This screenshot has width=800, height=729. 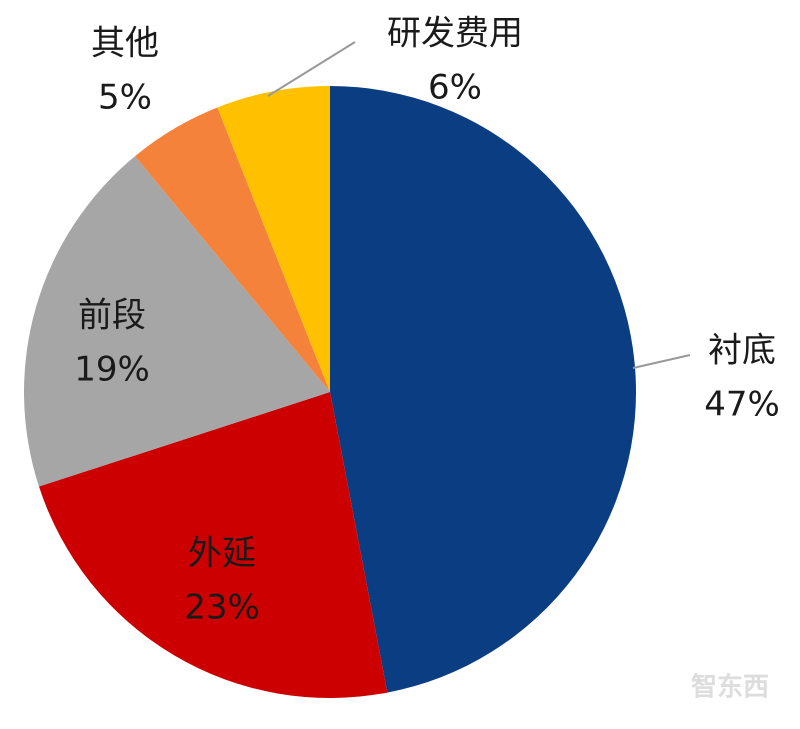 I want to click on slice-value-label: 47%, so click(x=742, y=405).